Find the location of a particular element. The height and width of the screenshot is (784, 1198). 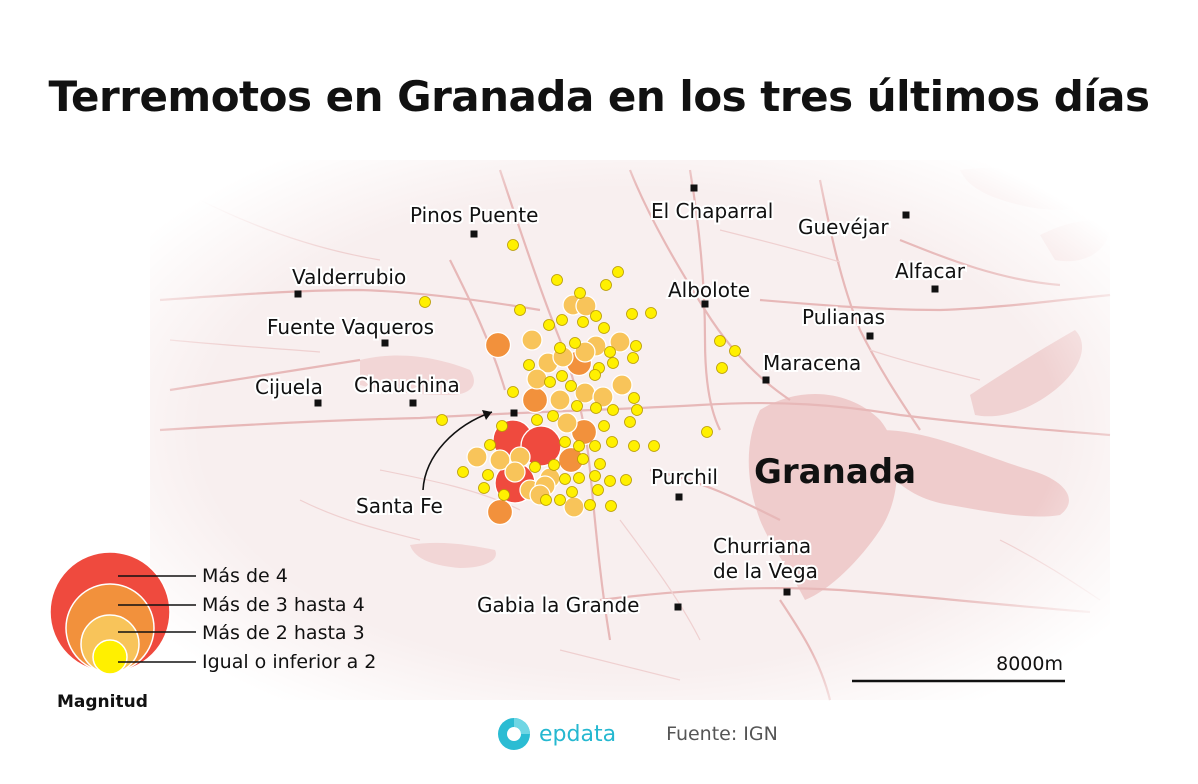

place-label: Gabia la Grande is located at coordinates (558, 605).